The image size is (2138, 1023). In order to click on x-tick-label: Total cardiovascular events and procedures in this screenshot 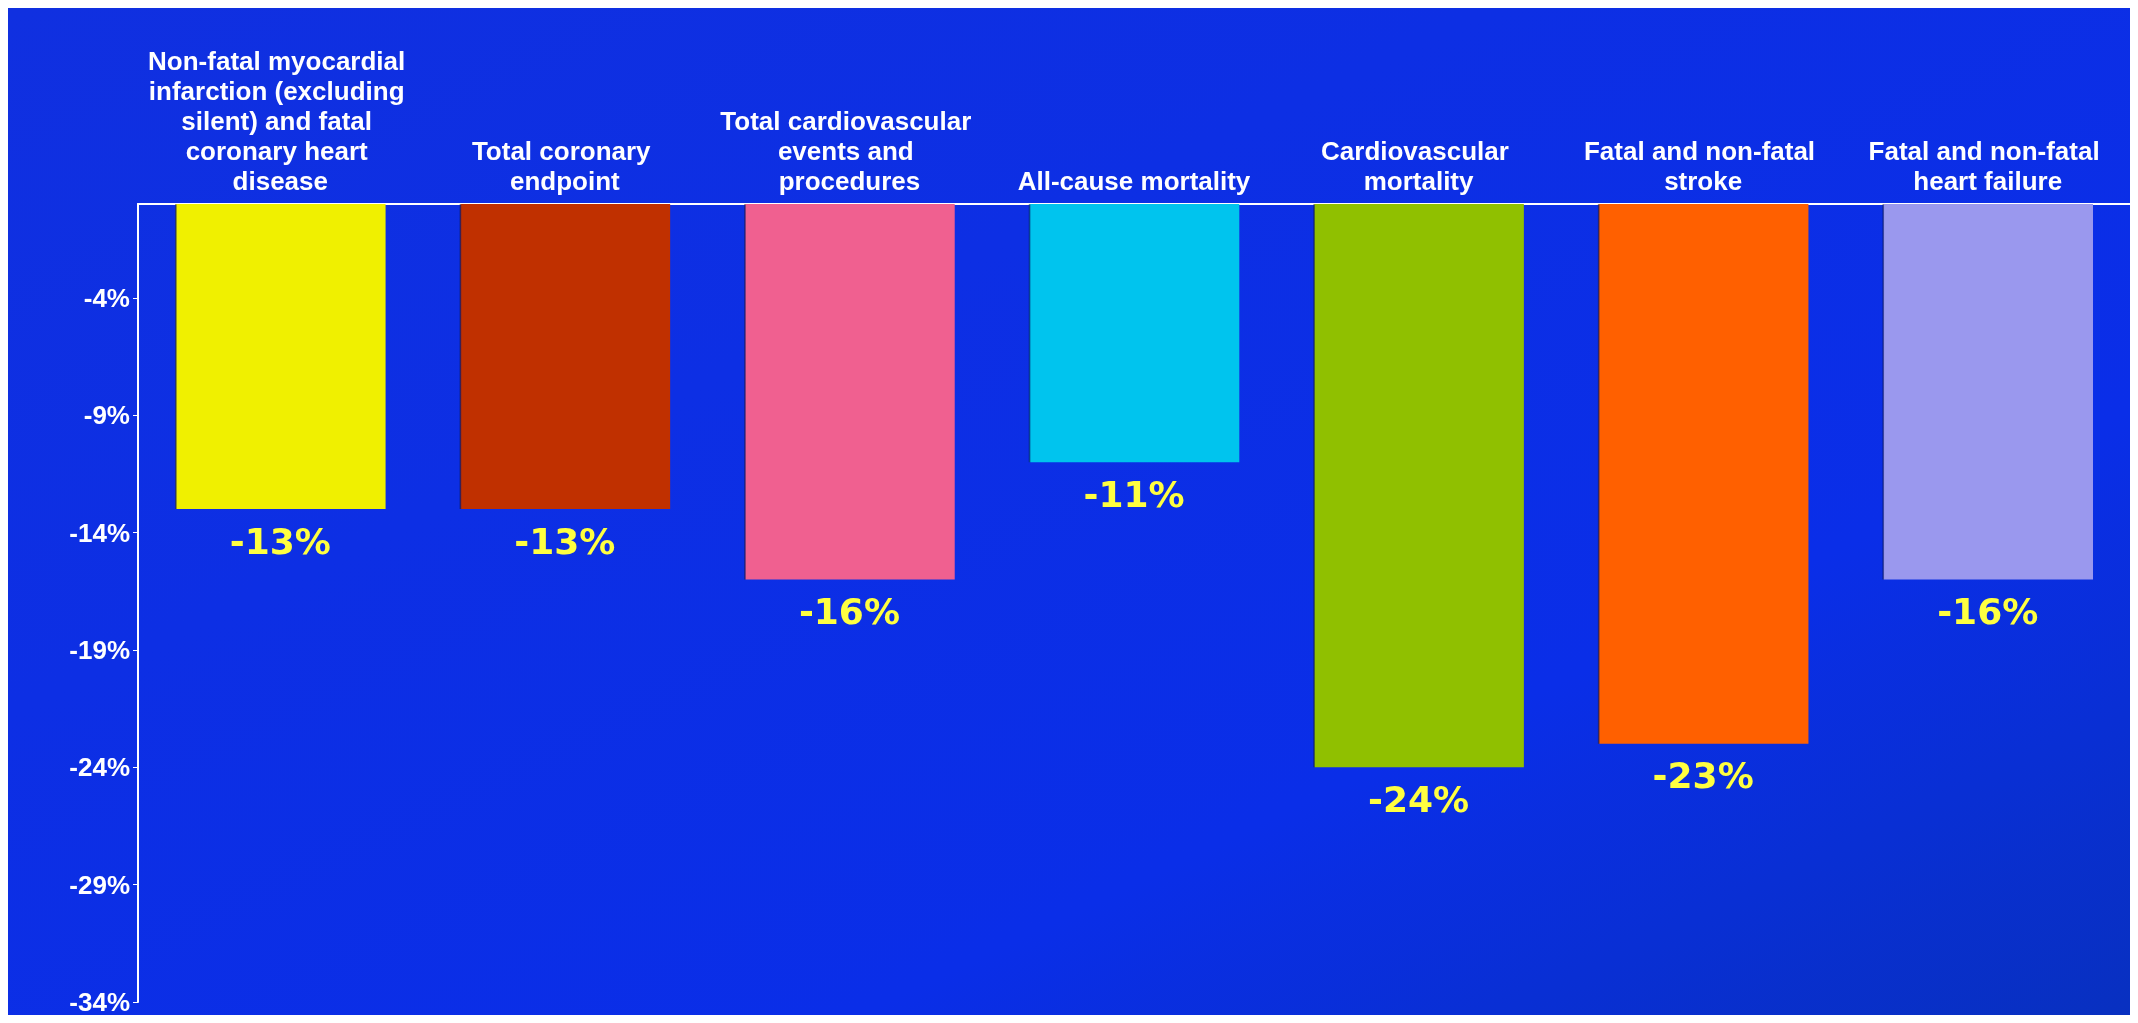, I will do `click(849, 151)`.